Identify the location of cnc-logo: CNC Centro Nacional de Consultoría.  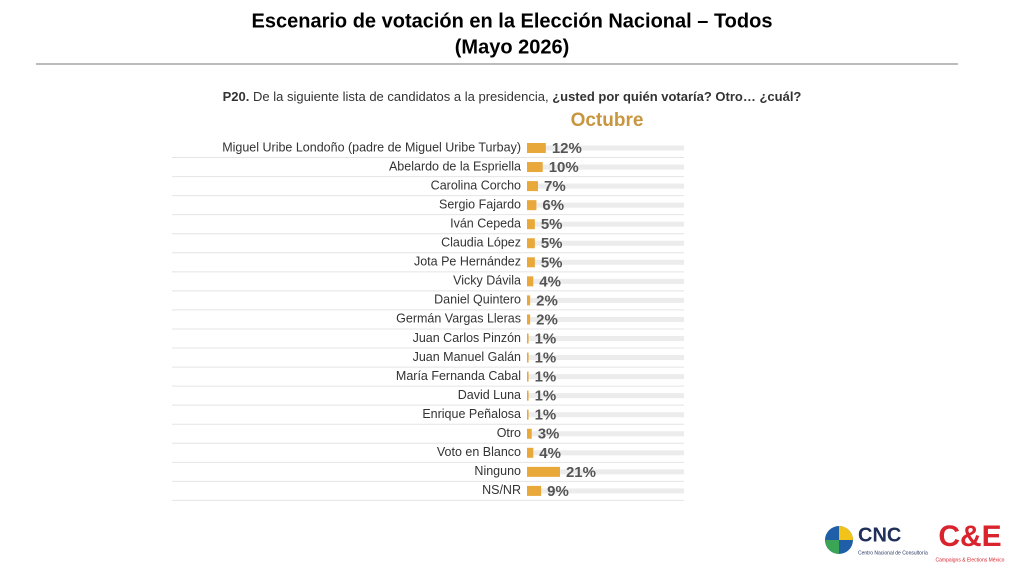
(876, 540).